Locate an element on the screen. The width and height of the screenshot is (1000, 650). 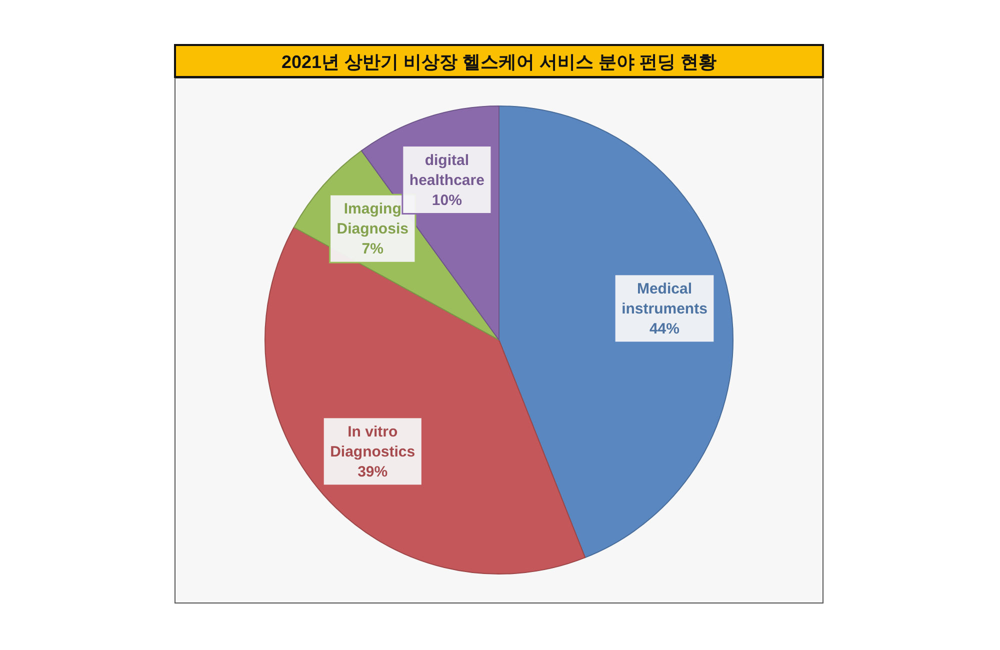
chart-title: 2021년 상반기 비상장 헬스케어 서비스 분야 펀딩 현황 is located at coordinates (499, 62).